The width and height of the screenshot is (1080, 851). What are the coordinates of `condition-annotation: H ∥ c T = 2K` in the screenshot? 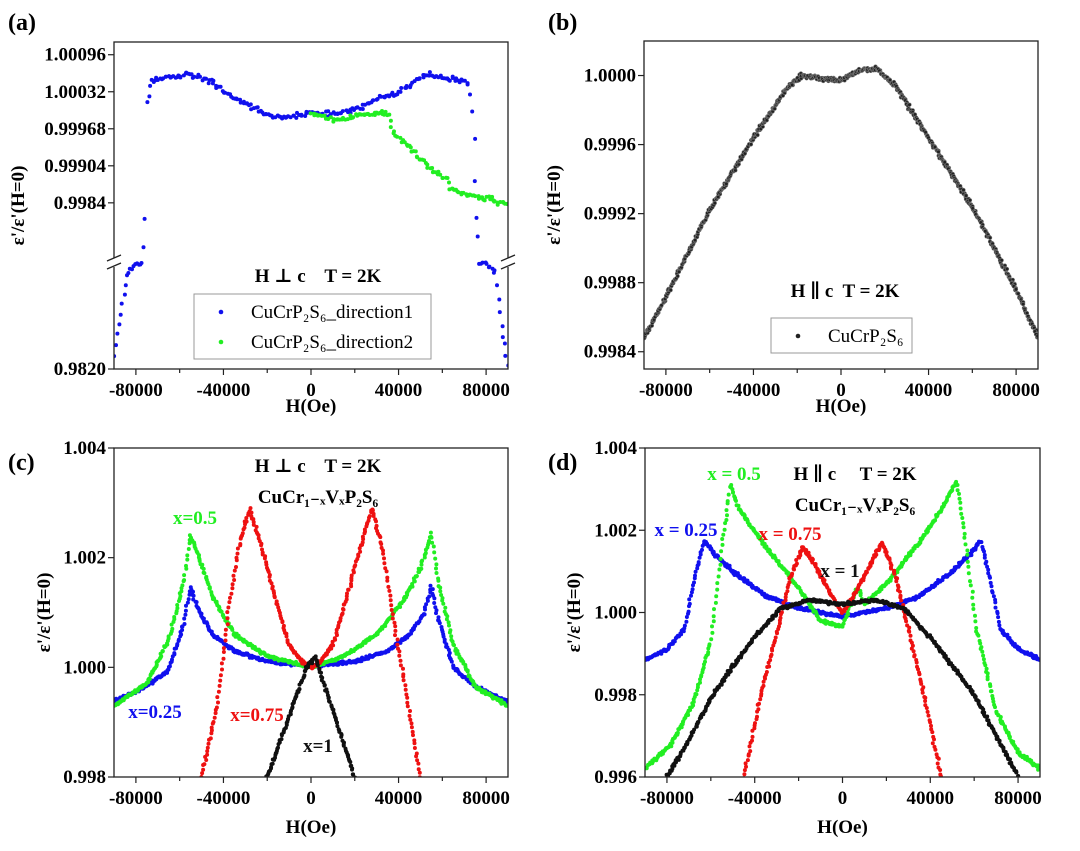 It's located at (845, 291).